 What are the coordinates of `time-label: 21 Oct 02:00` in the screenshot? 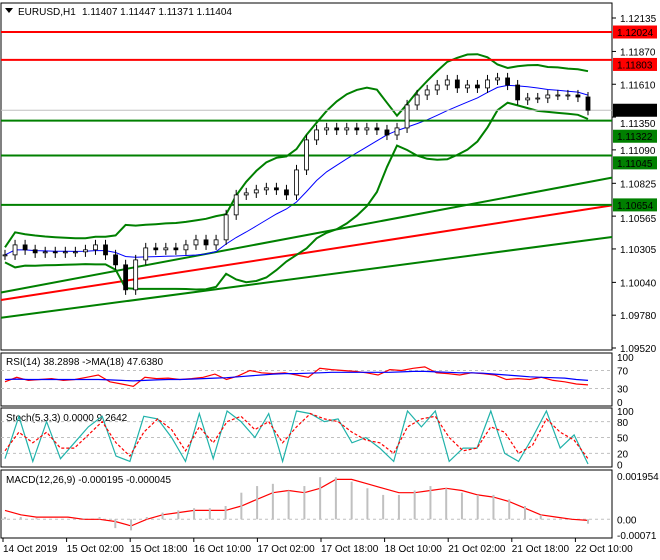 It's located at (477, 549).